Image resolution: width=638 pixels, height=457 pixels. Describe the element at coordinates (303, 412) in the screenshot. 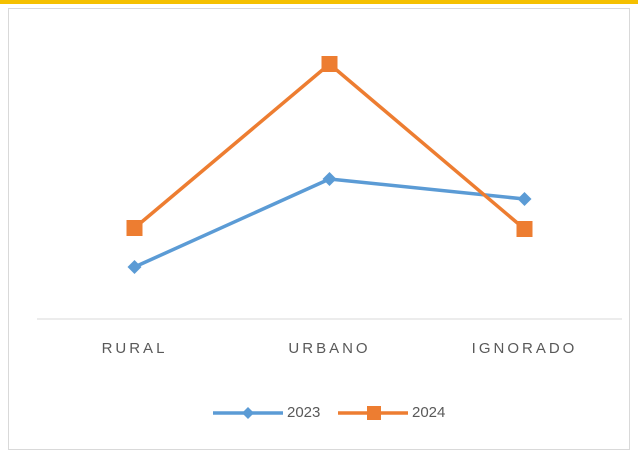

I see `legend-label: 2023` at that location.